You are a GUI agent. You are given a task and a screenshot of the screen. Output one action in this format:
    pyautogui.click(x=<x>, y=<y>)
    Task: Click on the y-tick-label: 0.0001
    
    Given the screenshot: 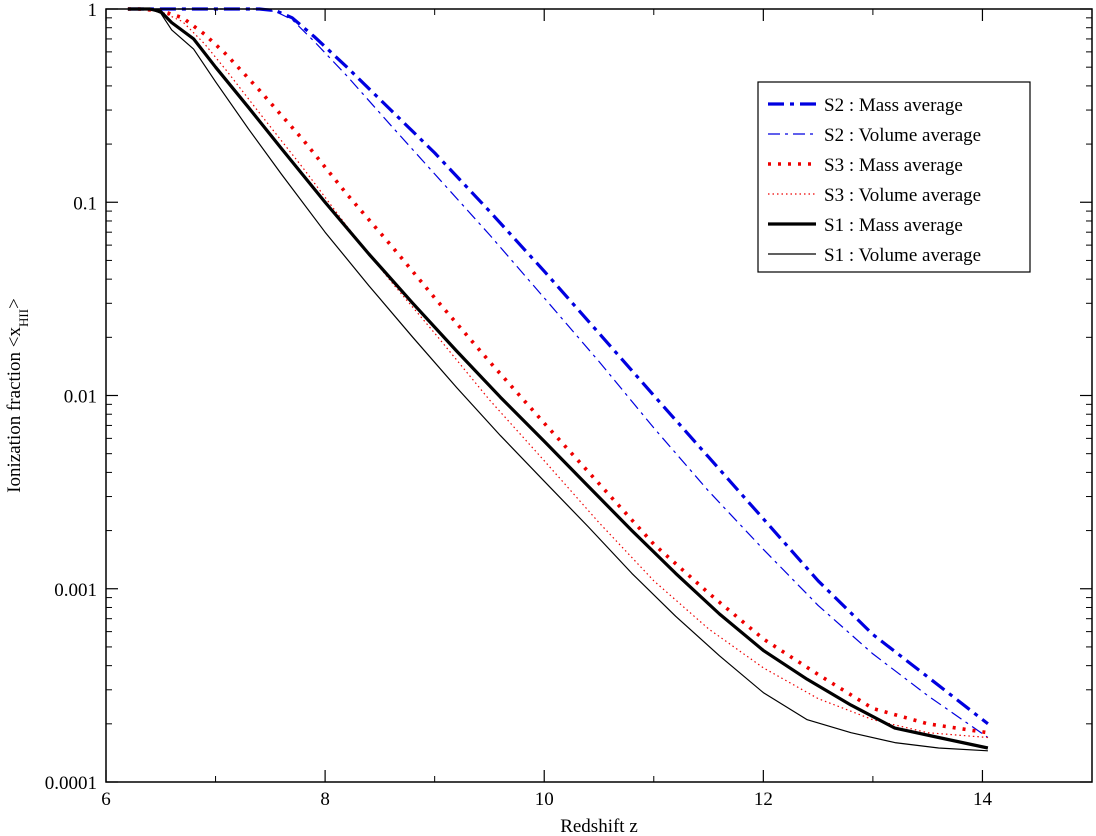 What is the action you would take?
    pyautogui.click(x=71, y=783)
    